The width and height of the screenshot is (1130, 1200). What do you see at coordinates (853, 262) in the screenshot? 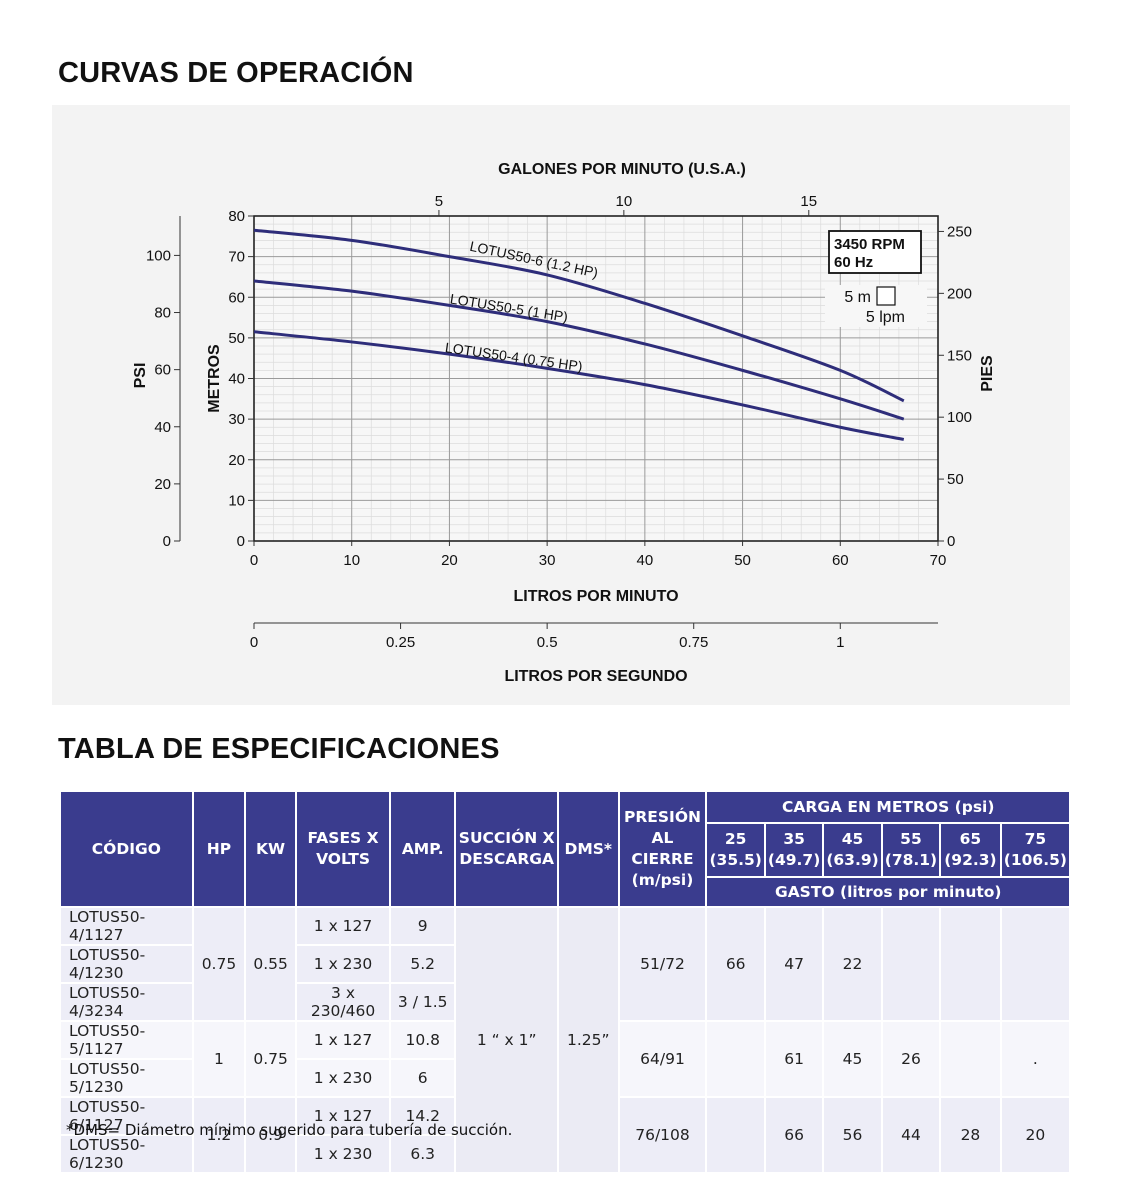
I see `hz-text: 60 Hz` at bounding box center [853, 262].